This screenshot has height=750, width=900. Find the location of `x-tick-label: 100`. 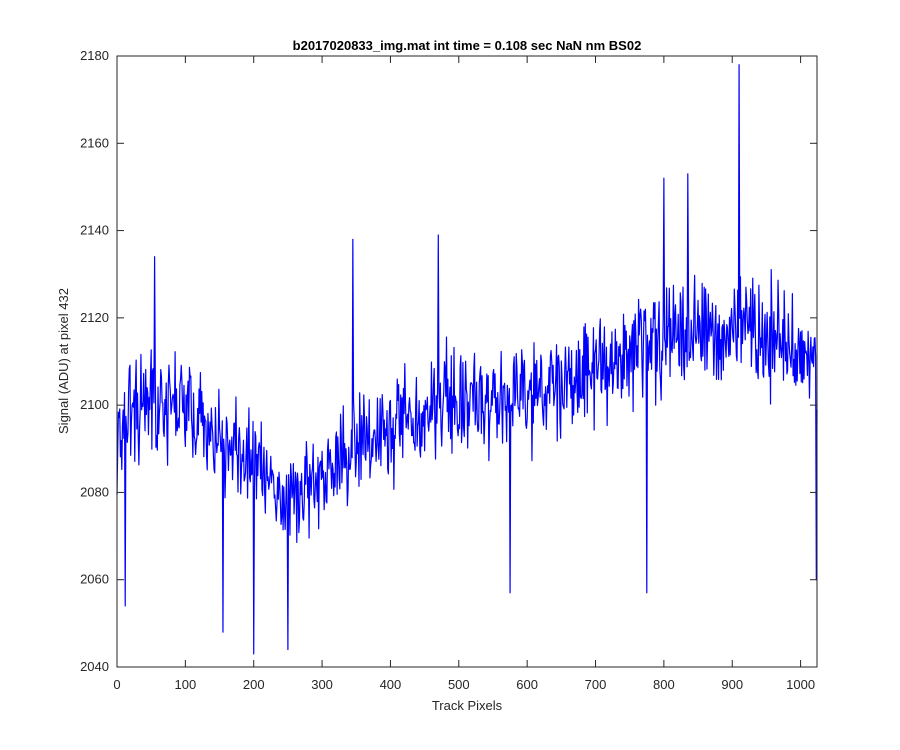

x-tick-label: 100 is located at coordinates (186, 684).